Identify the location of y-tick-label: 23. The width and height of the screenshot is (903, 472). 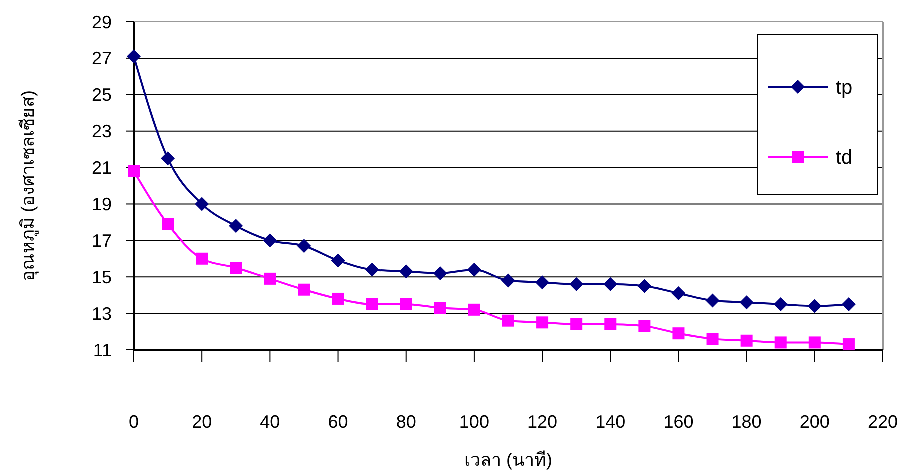
(102, 132).